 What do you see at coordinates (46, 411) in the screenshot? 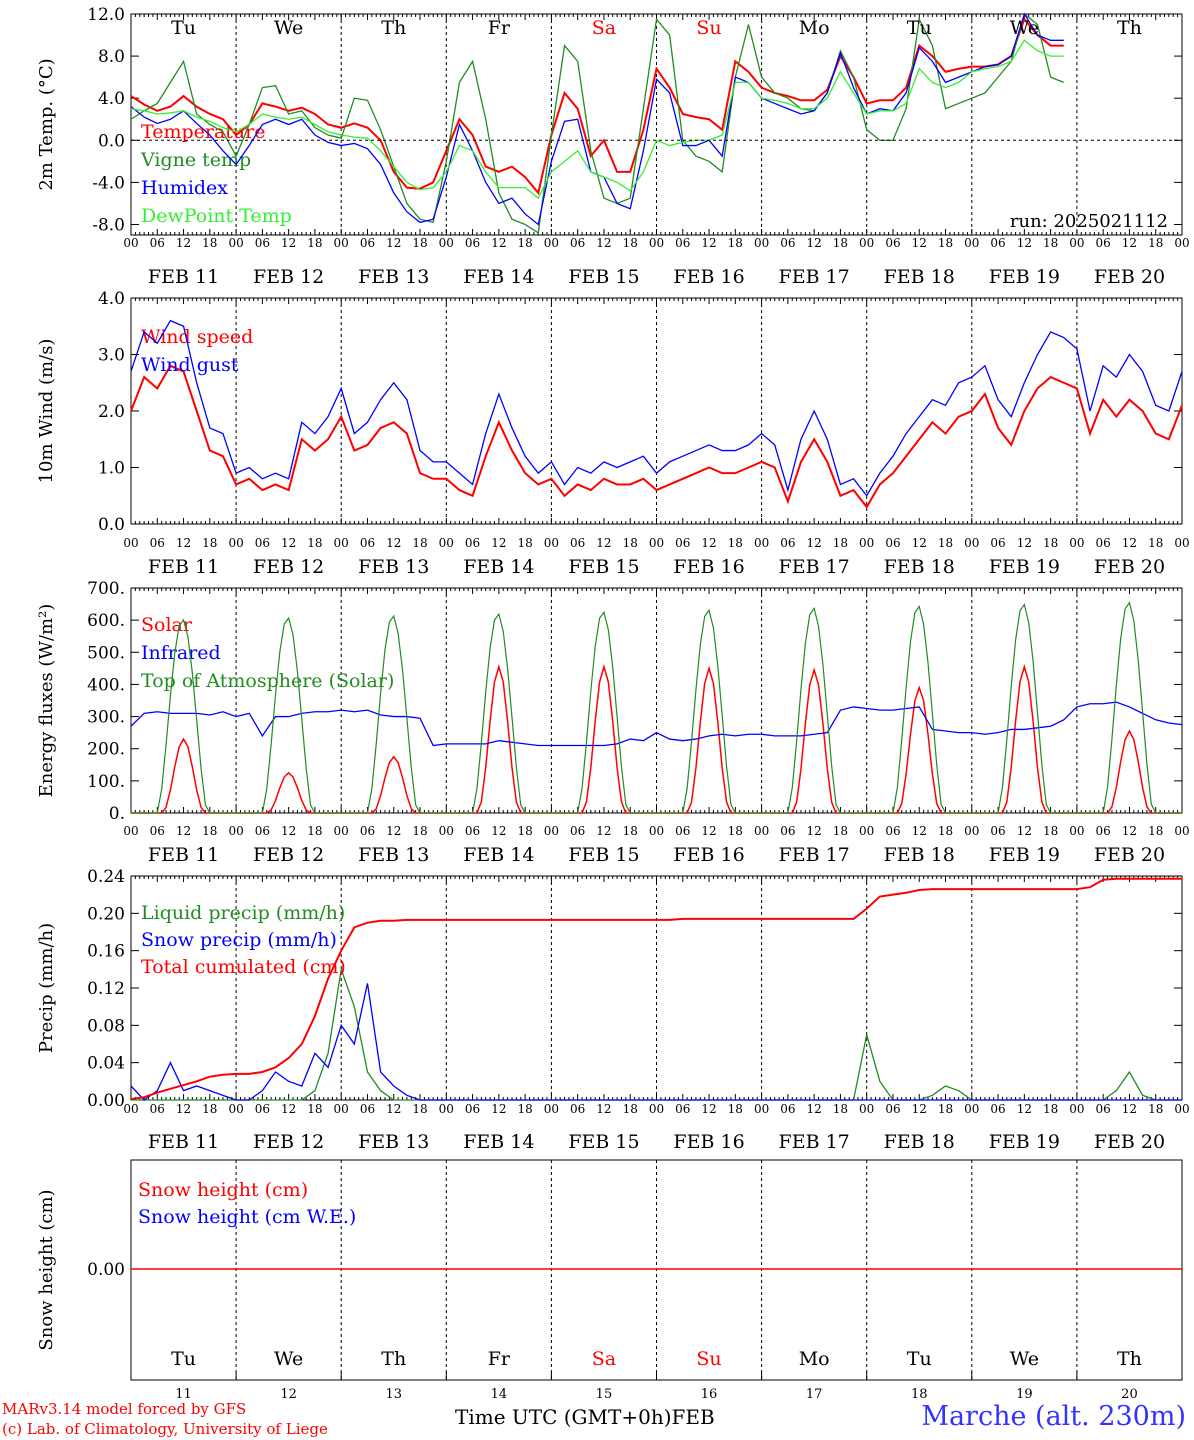
I see `y-axis-label: 10m Wind (m/s)` at bounding box center [46, 411].